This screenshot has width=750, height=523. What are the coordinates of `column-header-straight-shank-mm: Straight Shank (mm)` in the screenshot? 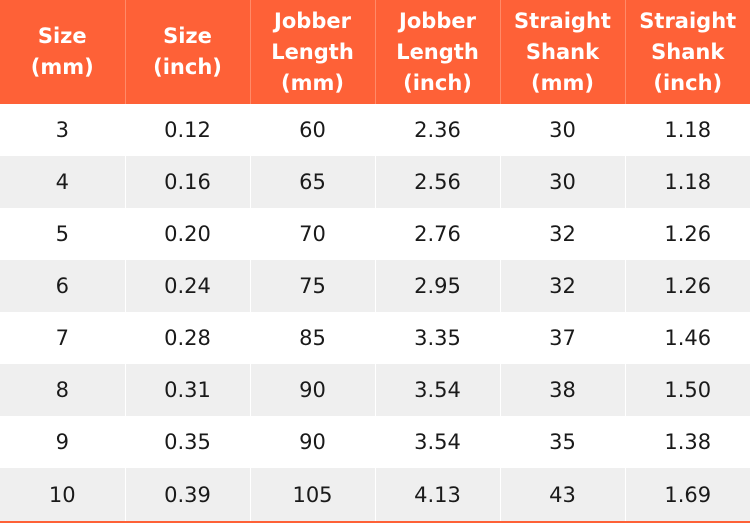 It's located at (563, 52).